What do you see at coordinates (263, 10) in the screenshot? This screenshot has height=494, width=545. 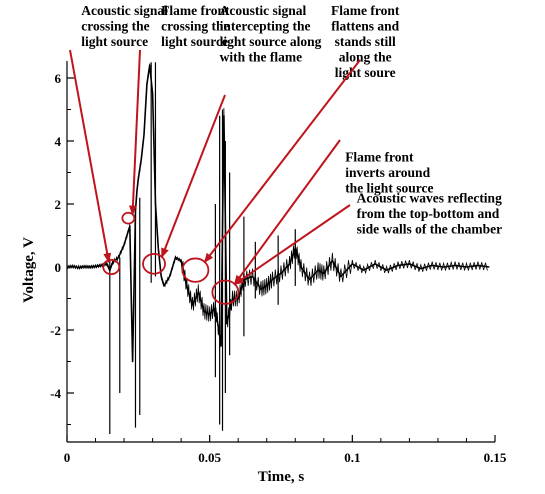 I see `annotation-2-line-0: Acoustic signal` at bounding box center [263, 10].